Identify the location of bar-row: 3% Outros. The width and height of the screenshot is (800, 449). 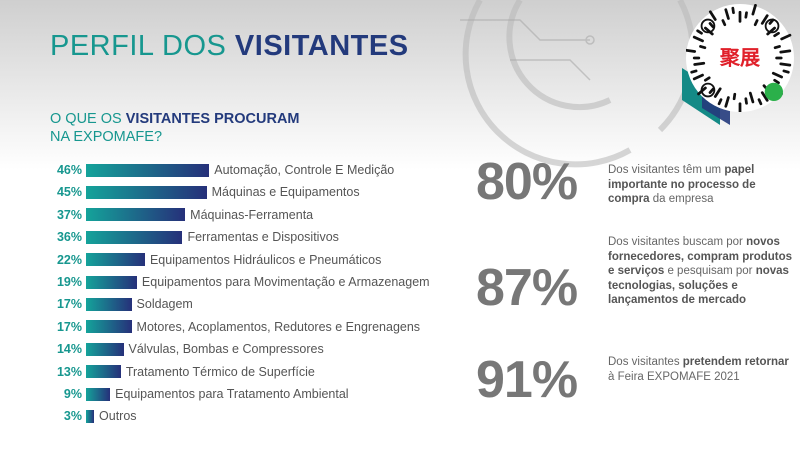
(88, 416).